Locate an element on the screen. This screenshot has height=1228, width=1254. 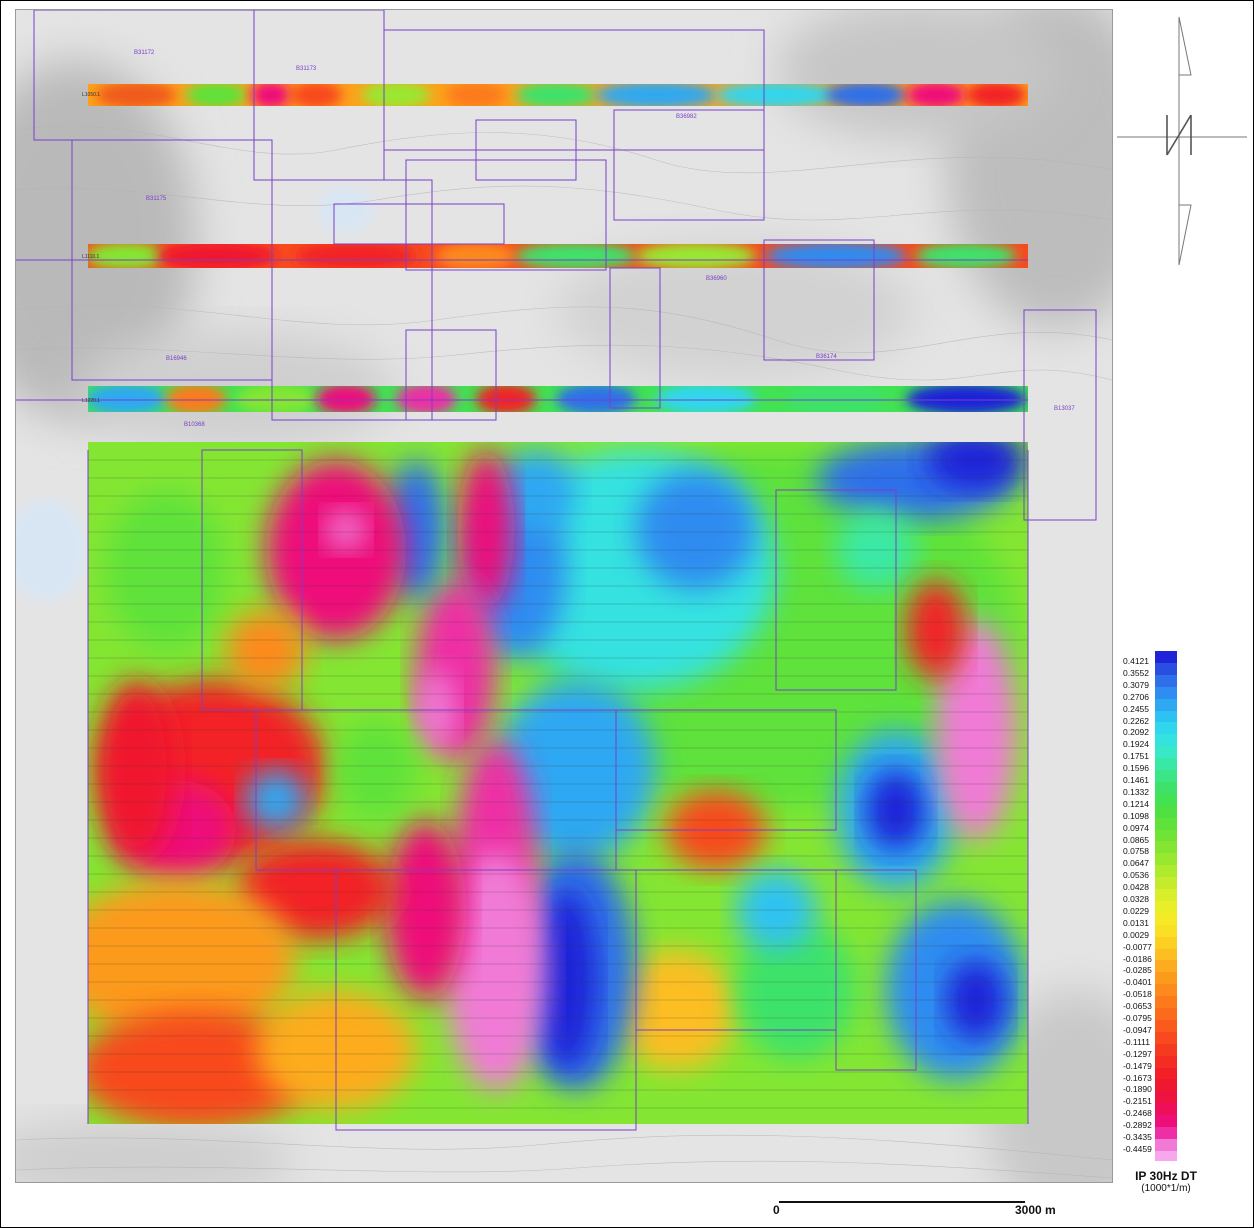
legend-value-label: 0.1924 is located at coordinates (1136, 744).